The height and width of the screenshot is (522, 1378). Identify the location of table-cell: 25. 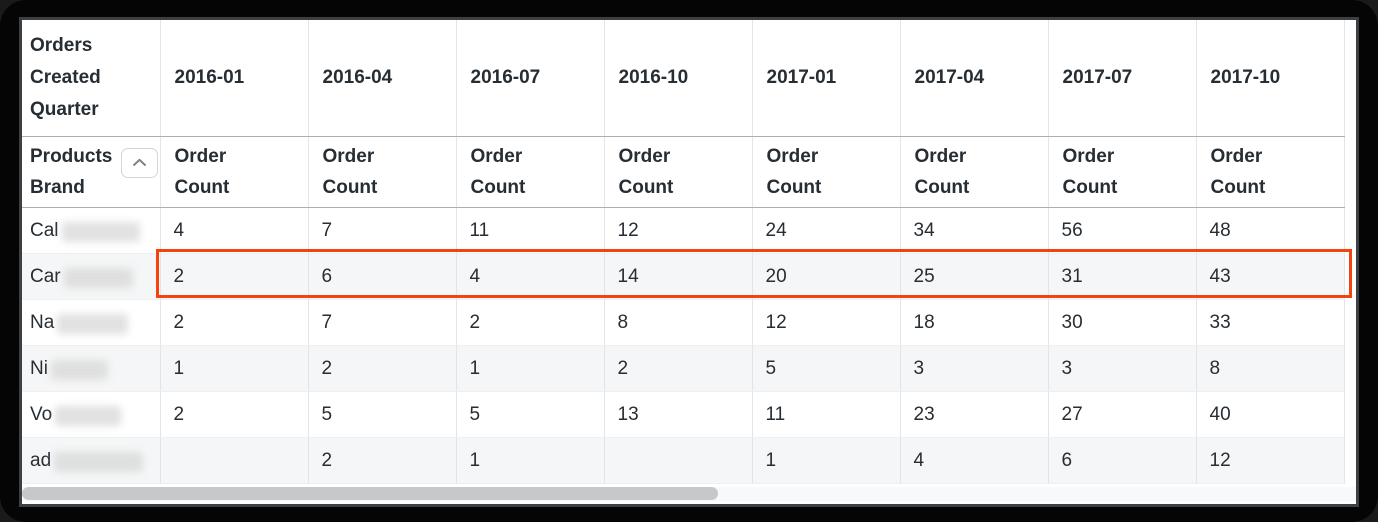
(973, 276).